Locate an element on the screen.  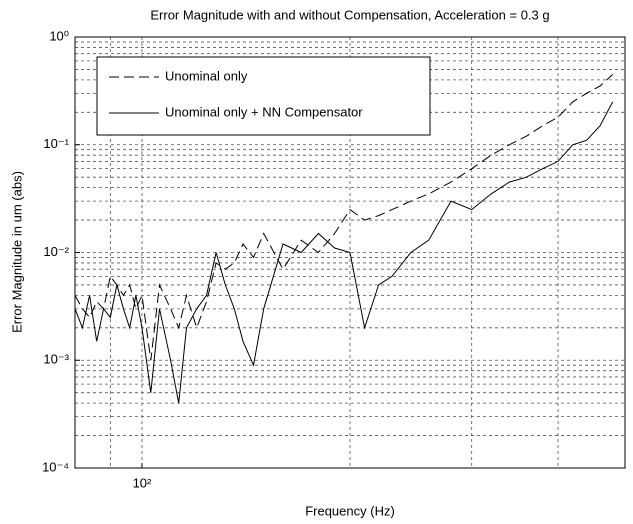
y-tick-label: 10⁰ is located at coordinates (59, 35).